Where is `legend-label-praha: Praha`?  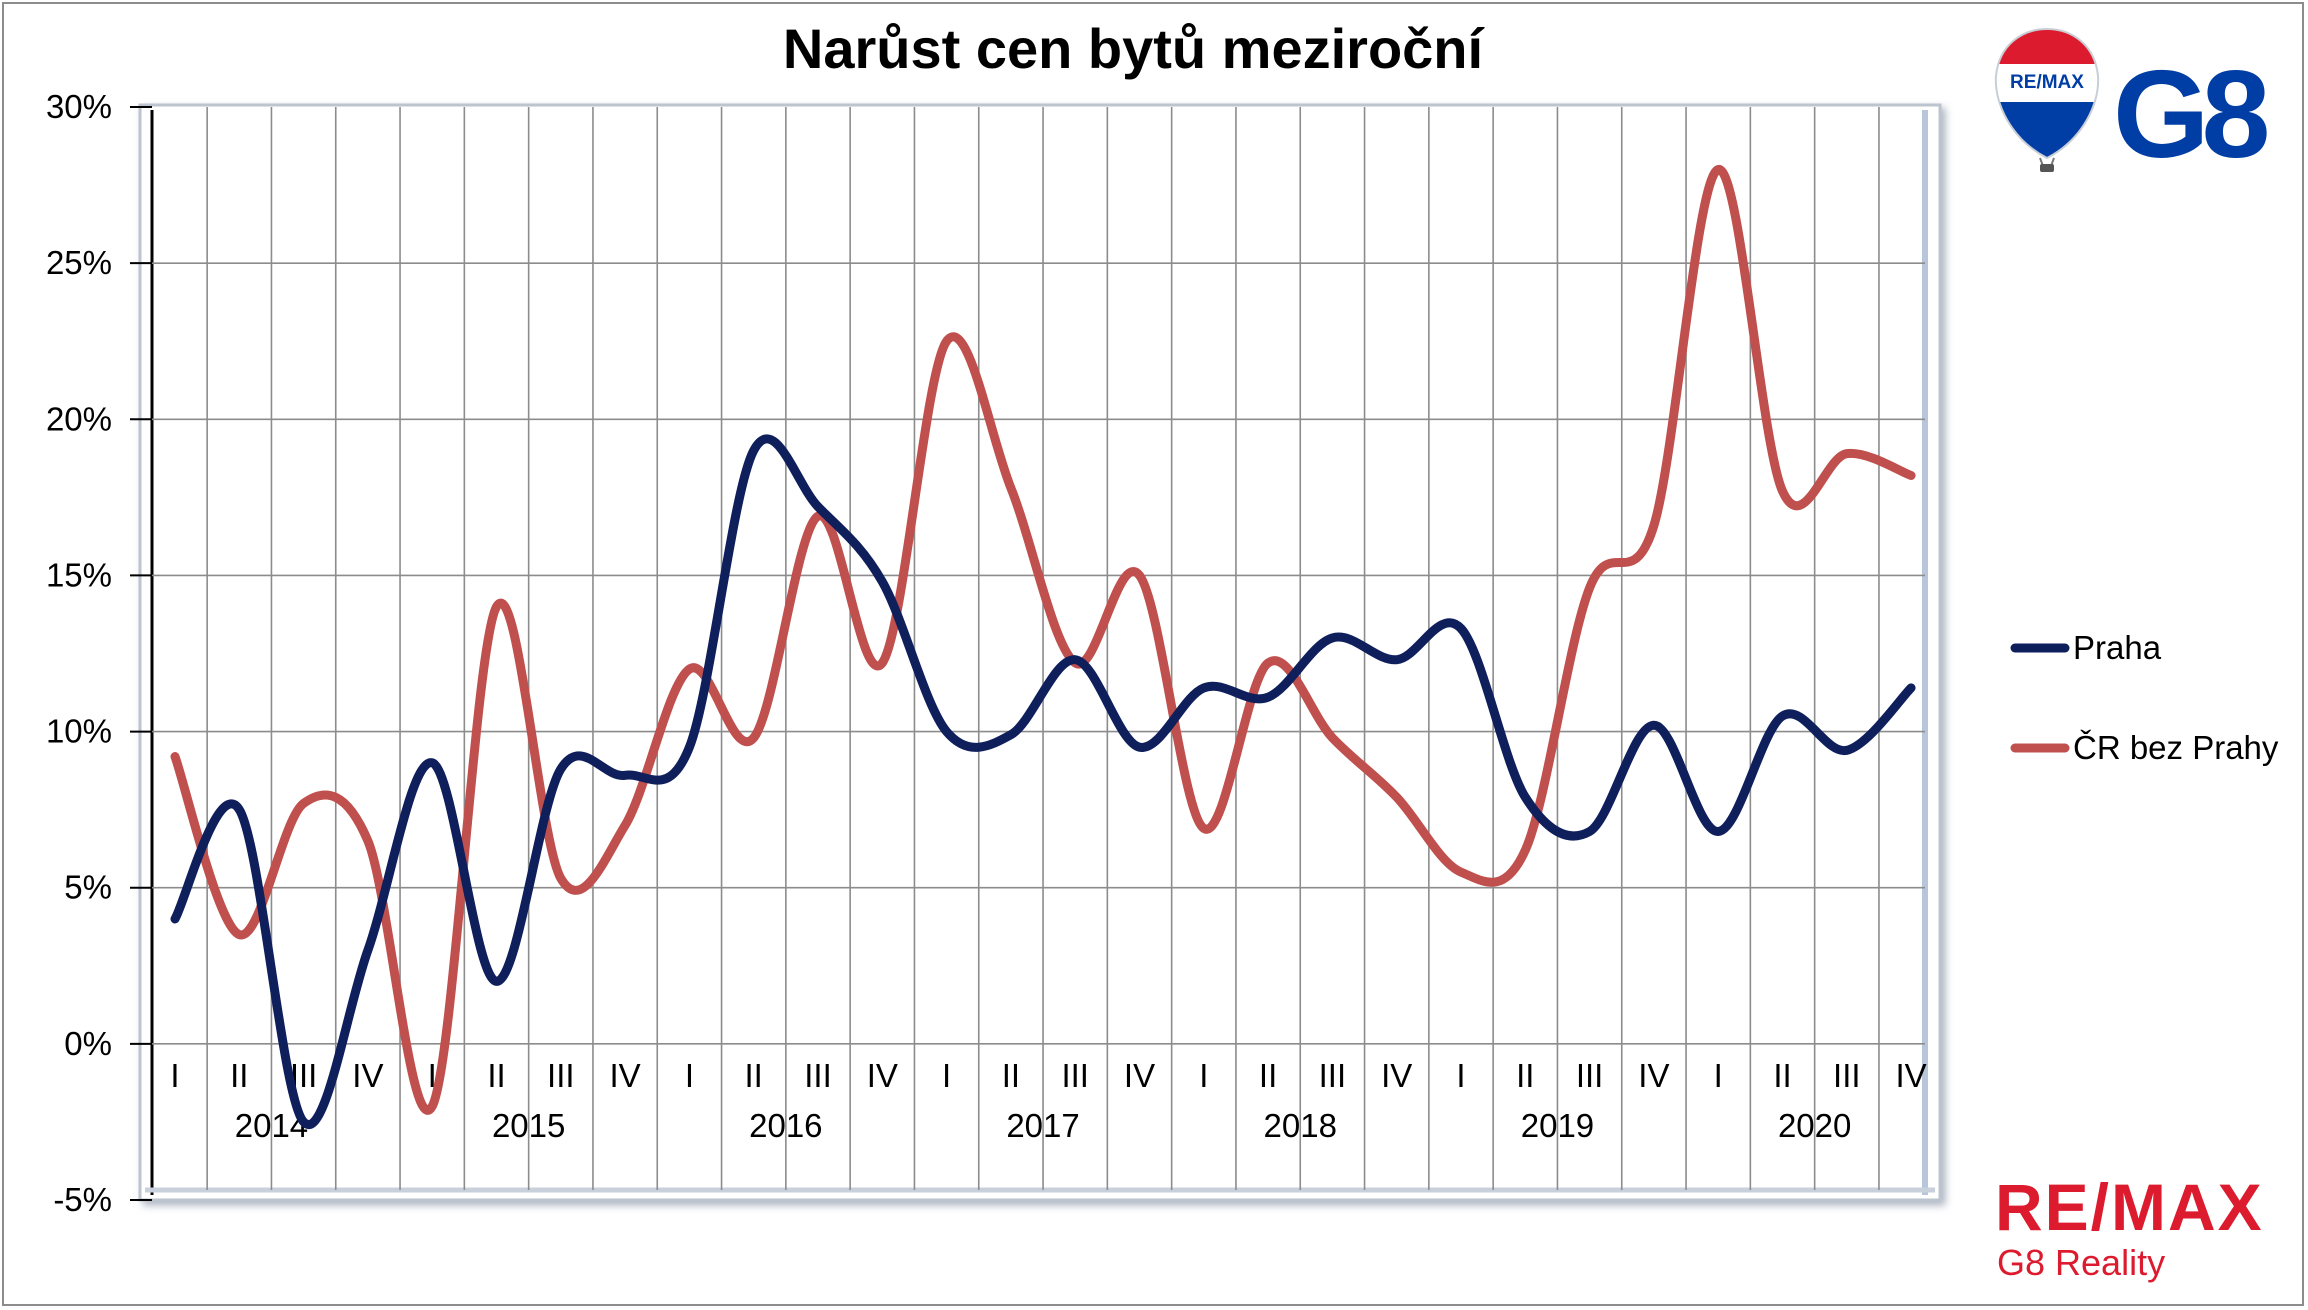 legend-label-praha: Praha is located at coordinates (2117, 647).